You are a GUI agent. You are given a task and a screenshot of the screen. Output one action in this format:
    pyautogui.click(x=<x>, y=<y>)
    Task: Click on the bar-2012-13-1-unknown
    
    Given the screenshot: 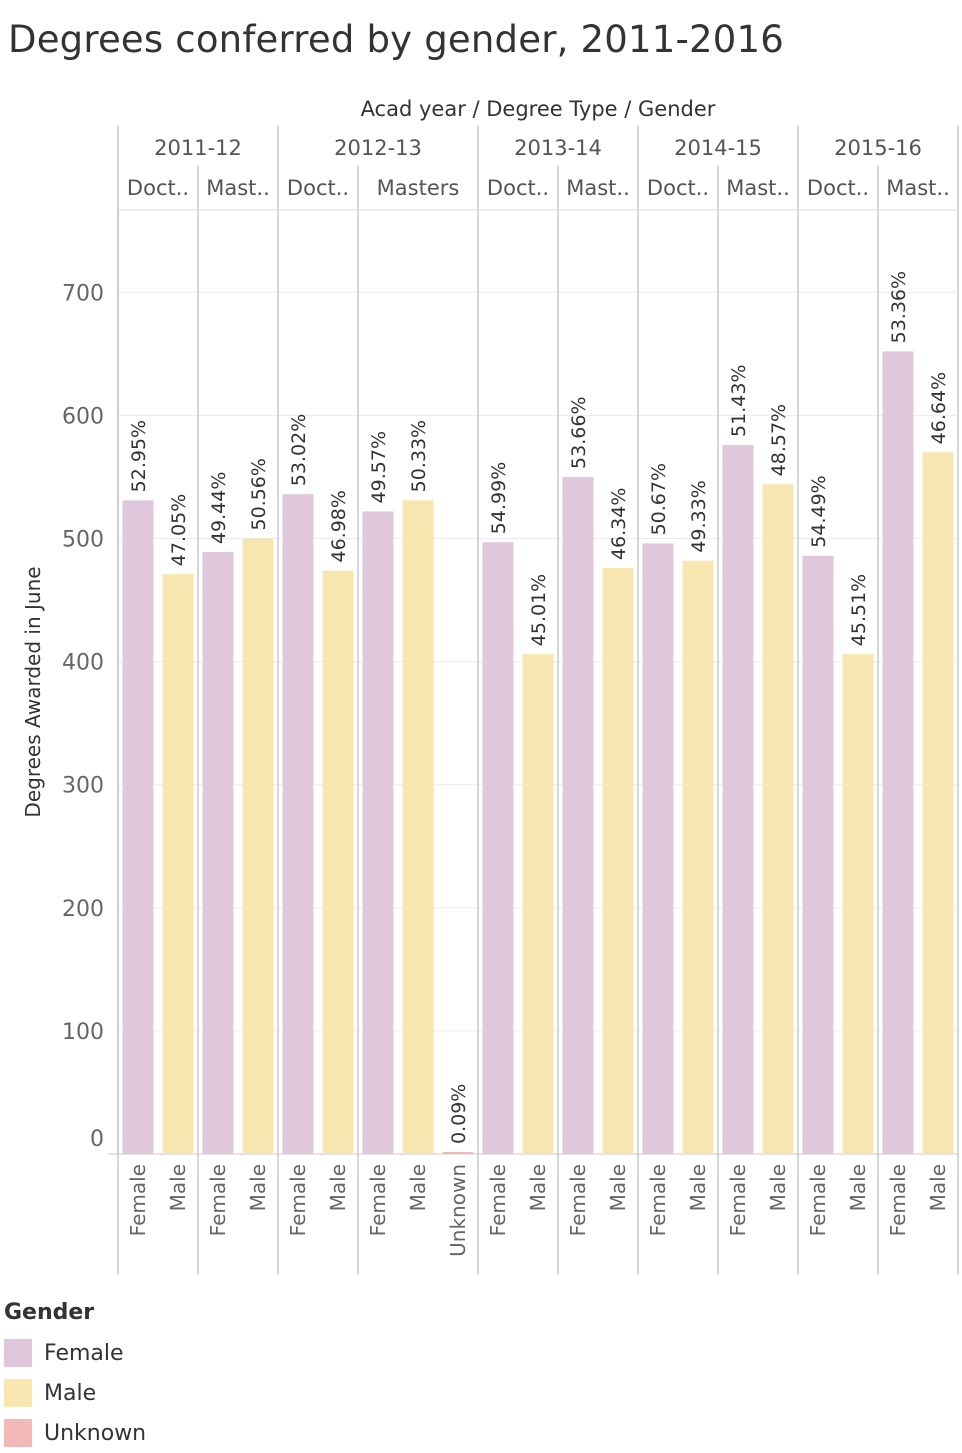 What is the action you would take?
    pyautogui.click(x=458, y=1153)
    